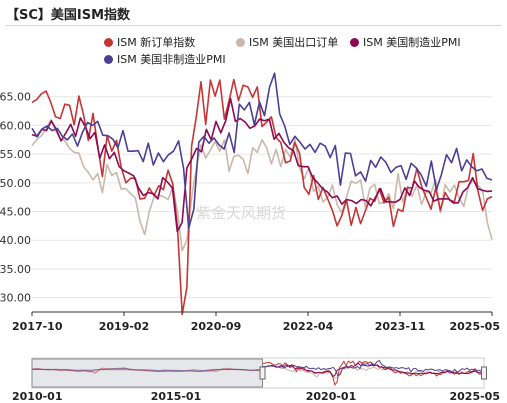 This screenshot has width=507, height=403. I want to click on y-tick-label: 60.00, so click(15, 125).